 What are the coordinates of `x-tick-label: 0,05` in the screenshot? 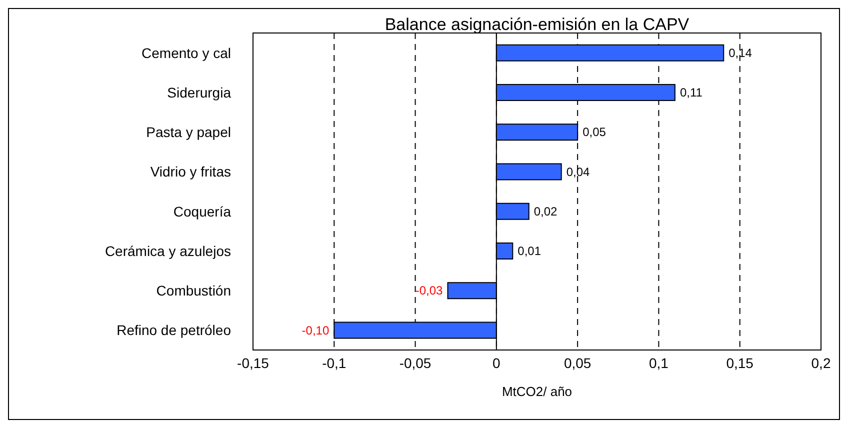 It's located at (578, 362).